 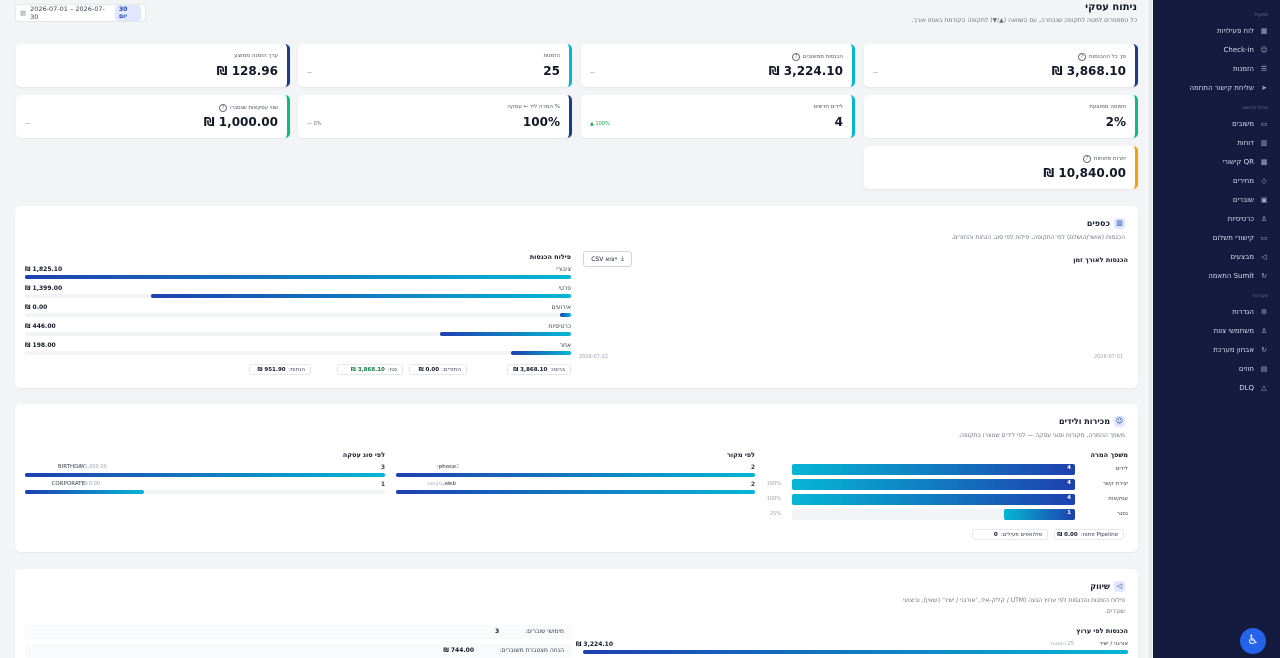 I want to click on sidebar-item: קישורי תשלום ▭, so click(x=1216, y=237).